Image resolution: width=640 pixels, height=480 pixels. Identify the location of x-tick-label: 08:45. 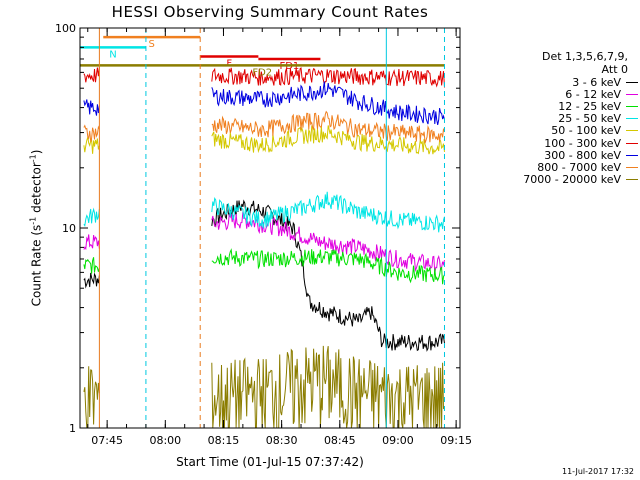
(340, 440).